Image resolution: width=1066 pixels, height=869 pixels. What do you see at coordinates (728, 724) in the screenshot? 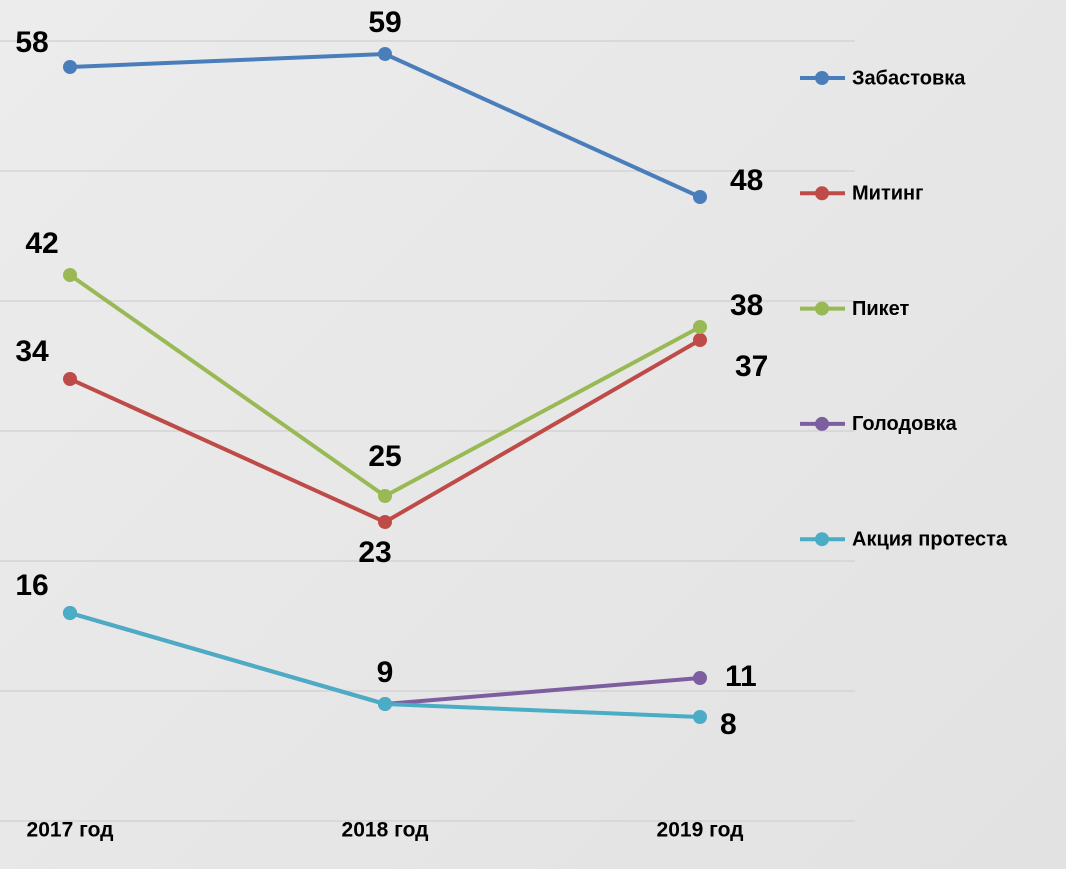
I see `data-label: 8` at bounding box center [728, 724].